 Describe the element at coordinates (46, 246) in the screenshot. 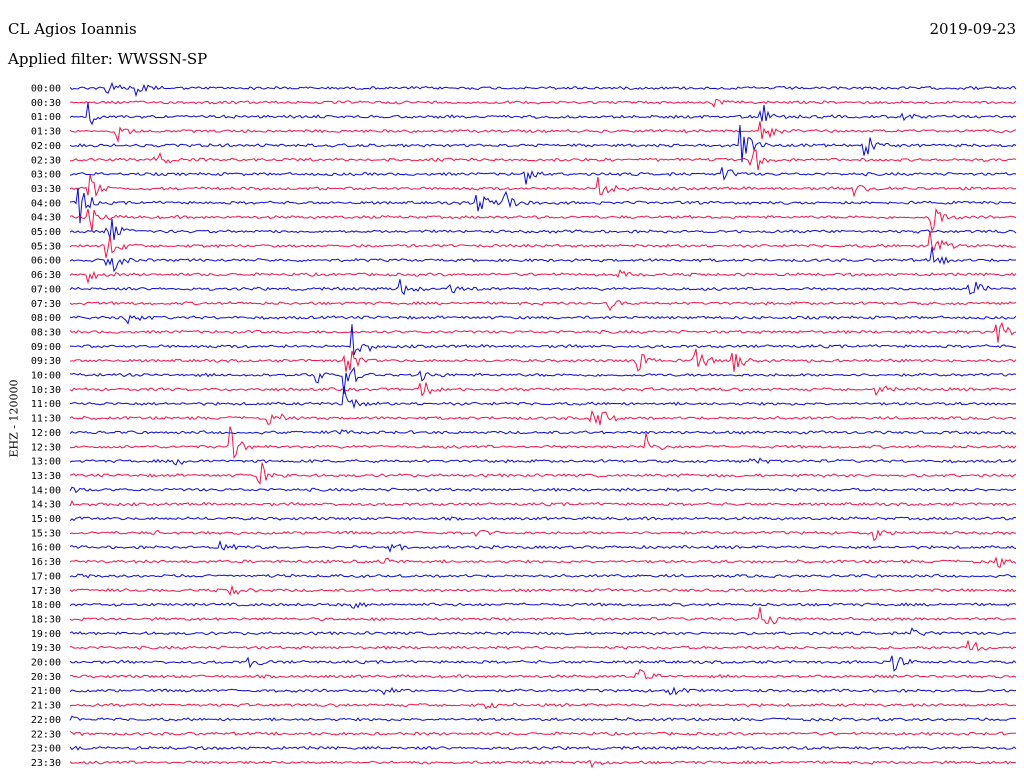

I see `tick-label: 05:30` at that location.